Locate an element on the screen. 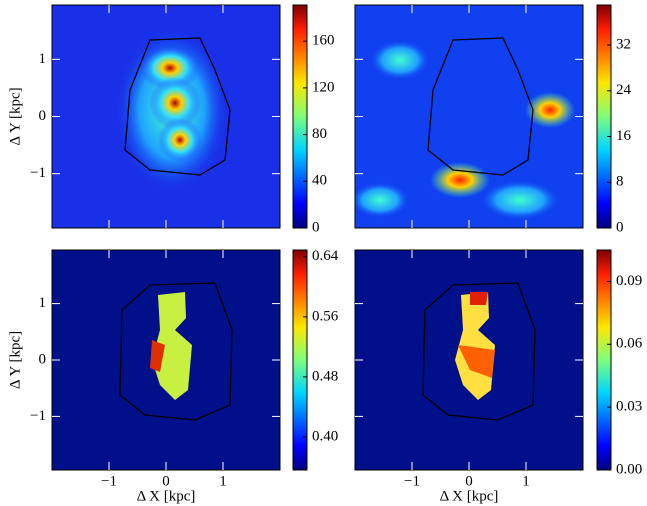 This screenshot has height=506, width=647. colorbar-tick-label: 0.09 is located at coordinates (629, 281).